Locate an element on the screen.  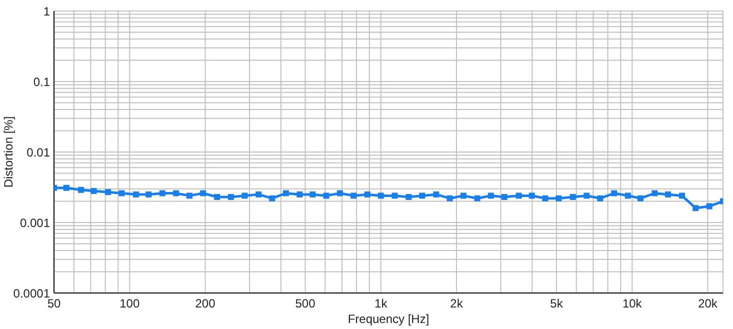
y-tick-label: 0.1 is located at coordinates (41, 81).